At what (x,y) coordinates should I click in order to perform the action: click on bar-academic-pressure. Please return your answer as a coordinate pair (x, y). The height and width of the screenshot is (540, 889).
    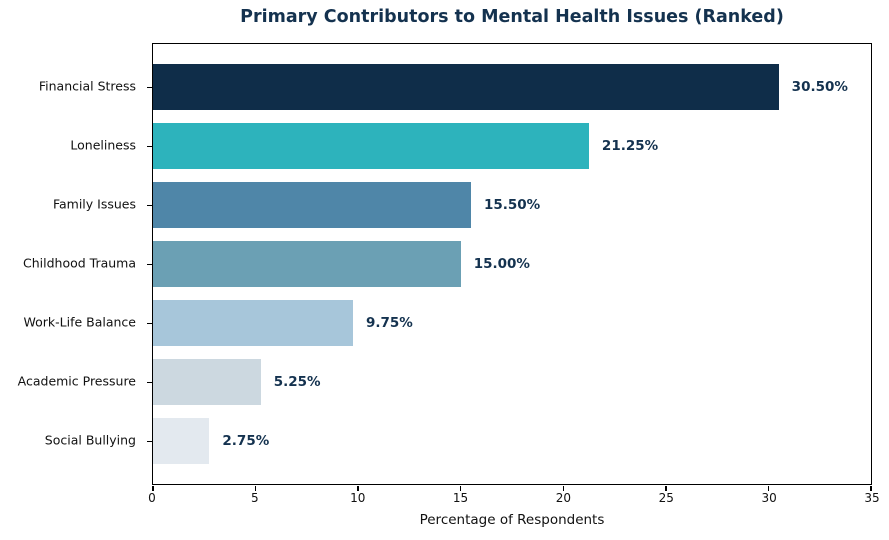
    Looking at the image, I should click on (207, 382).